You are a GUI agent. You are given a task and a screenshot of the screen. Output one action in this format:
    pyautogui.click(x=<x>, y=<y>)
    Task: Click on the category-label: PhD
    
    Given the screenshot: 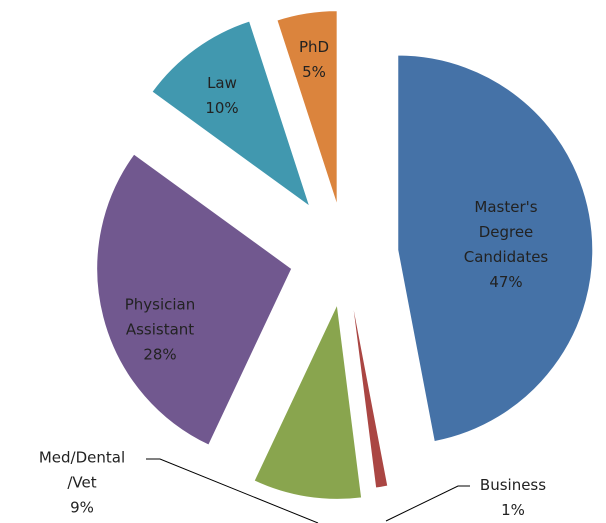 What is the action you would take?
    pyautogui.click(x=314, y=47)
    